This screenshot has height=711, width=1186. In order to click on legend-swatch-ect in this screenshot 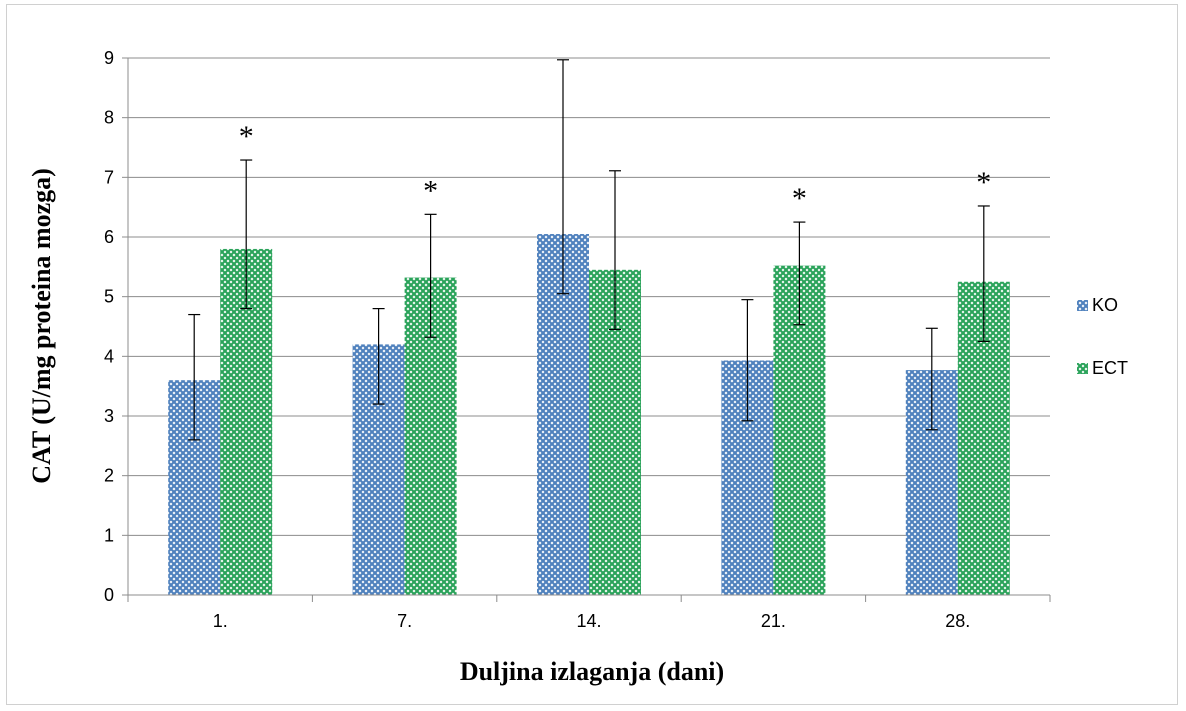, I will do `click(1082, 368)`.